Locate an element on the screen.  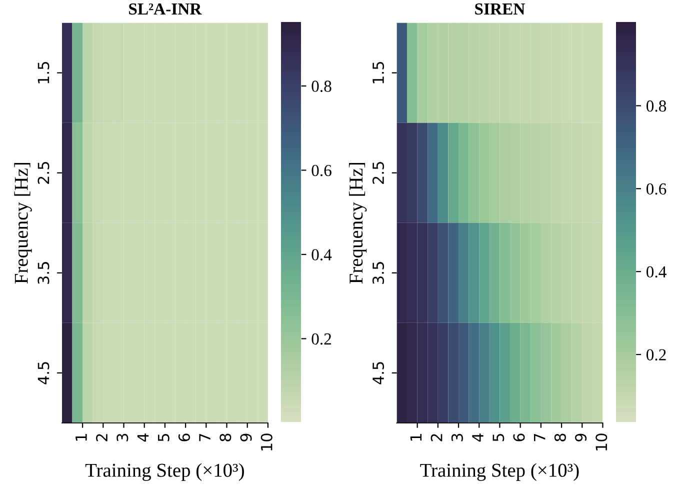
chart-title: SIREN is located at coordinates (500, 9).